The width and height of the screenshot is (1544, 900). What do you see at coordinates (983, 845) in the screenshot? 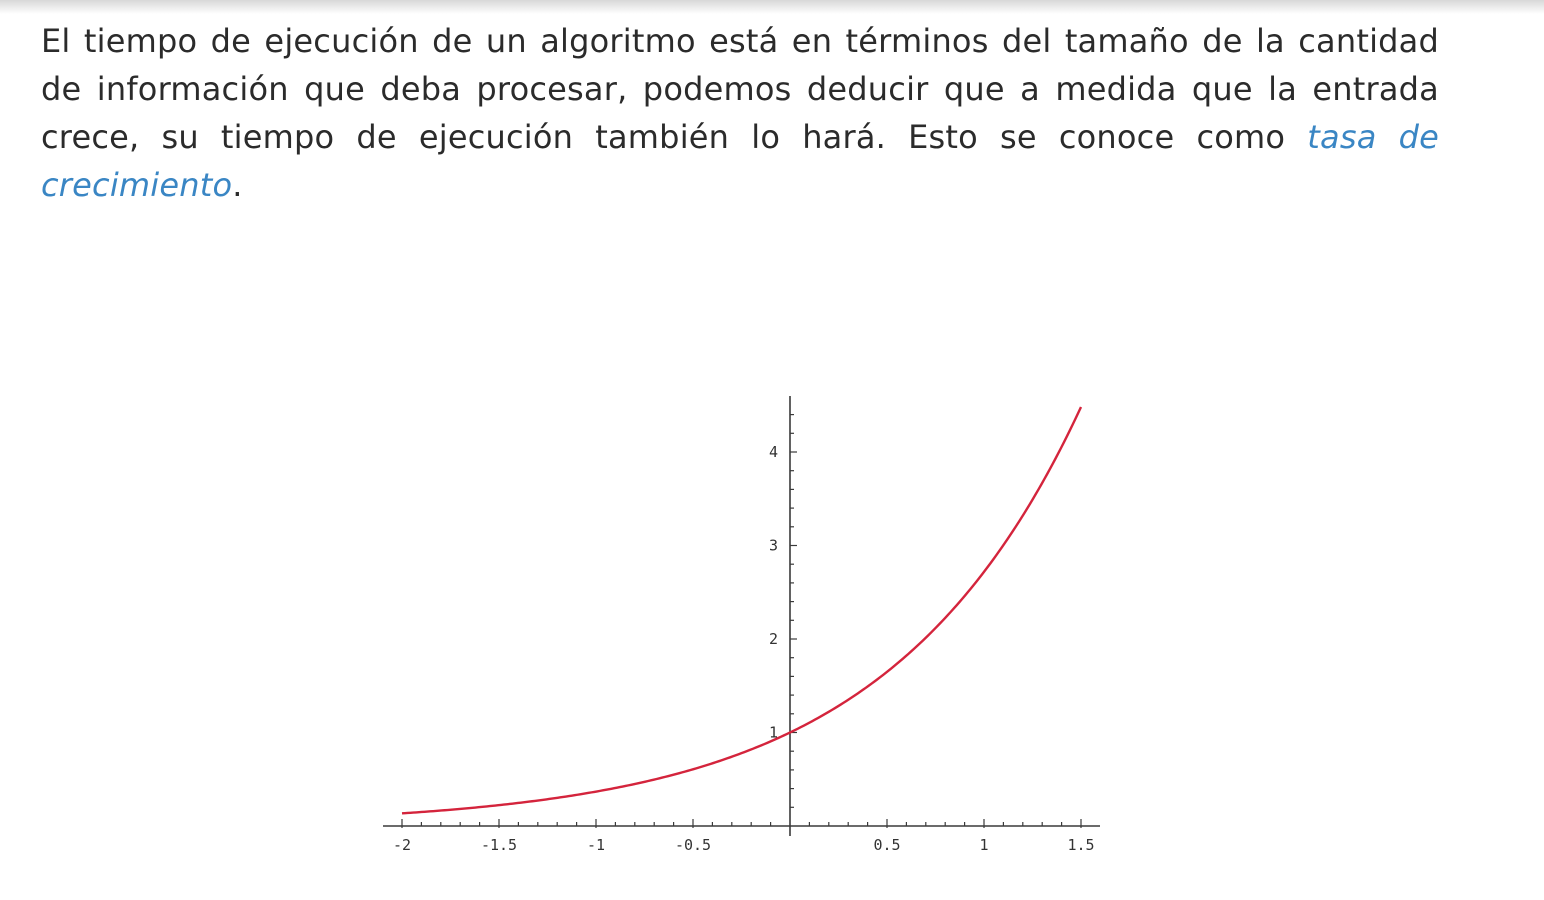
I see `x-tick-label: 1` at bounding box center [983, 845].